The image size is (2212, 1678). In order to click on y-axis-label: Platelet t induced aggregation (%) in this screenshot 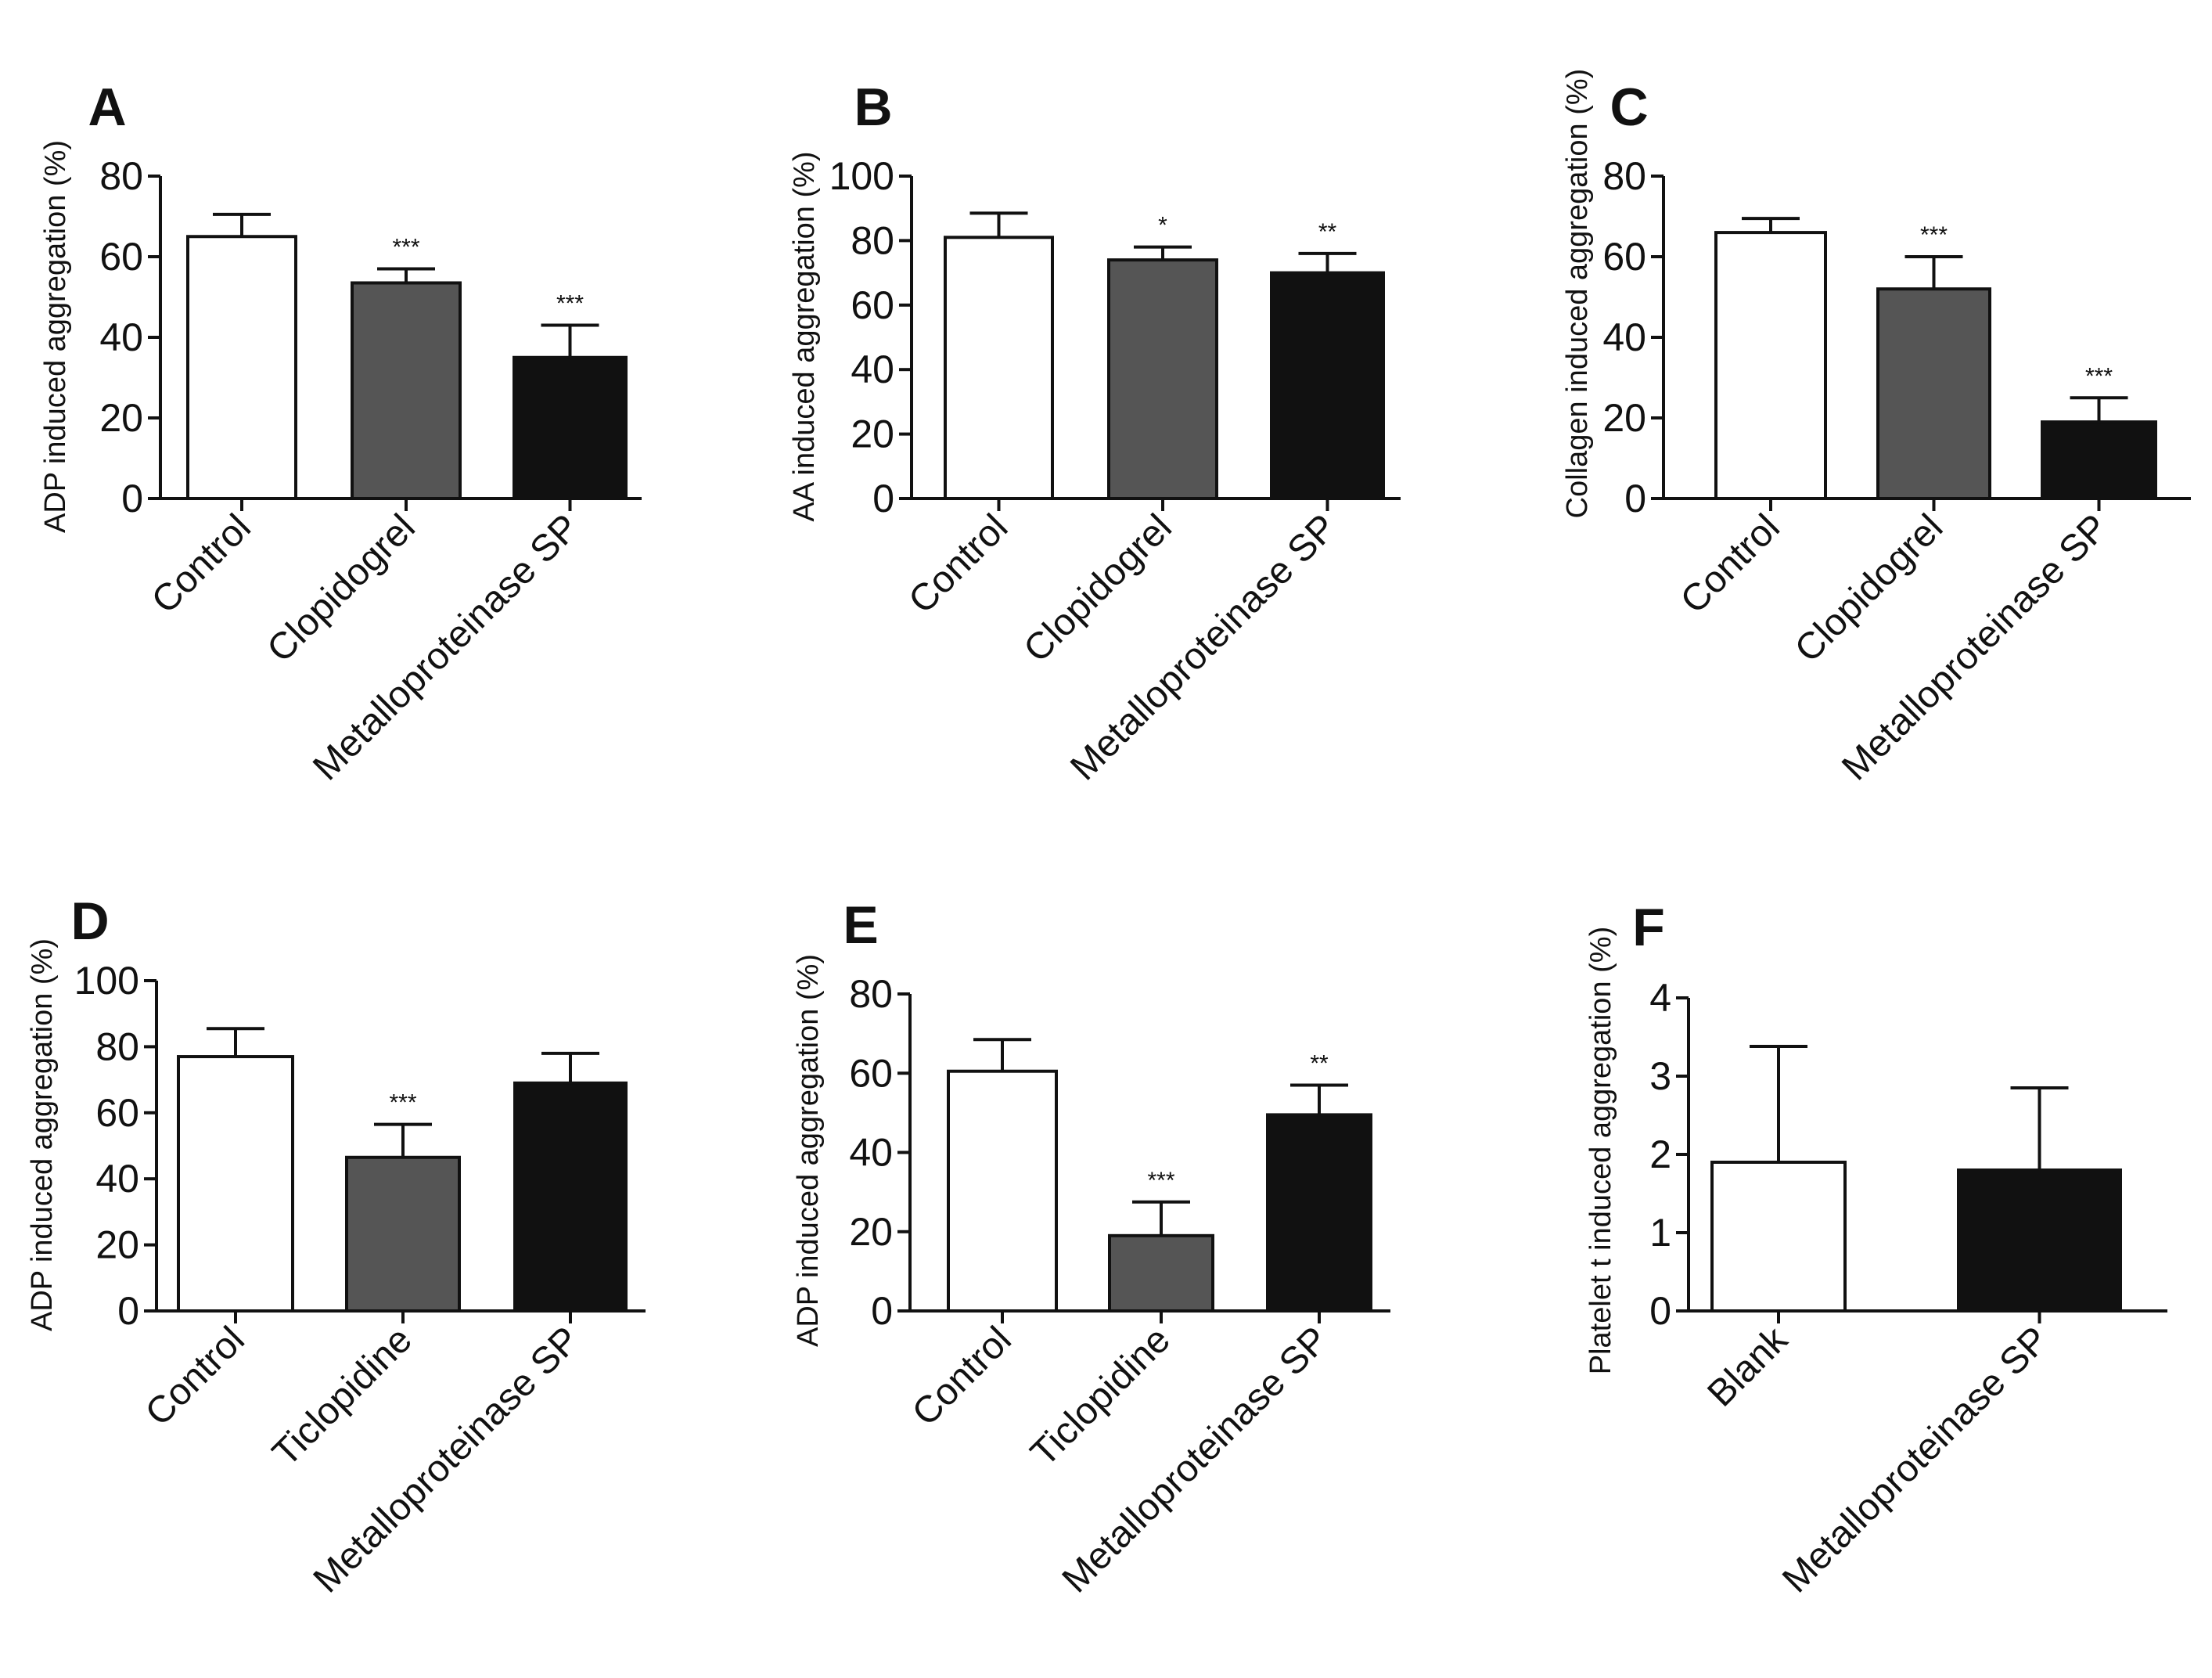, I will do `click(1600, 1150)`.